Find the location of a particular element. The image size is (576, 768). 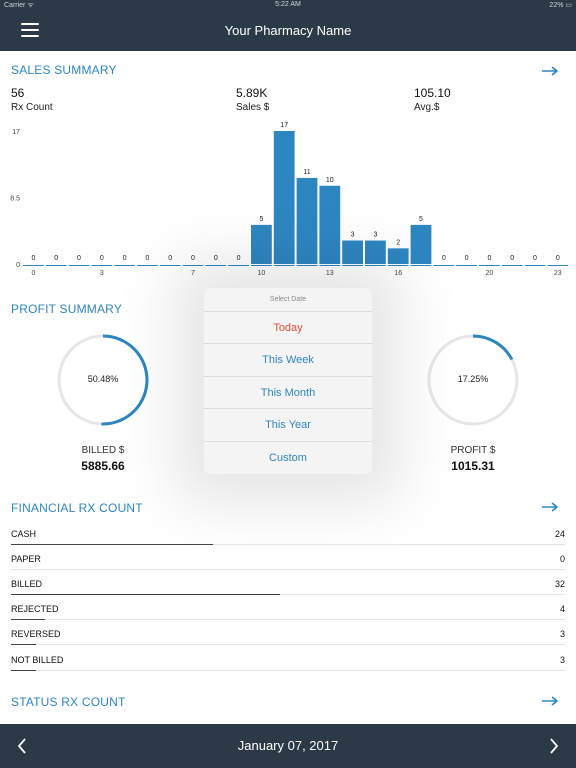

rx-count-value: 56 is located at coordinates (18, 93).